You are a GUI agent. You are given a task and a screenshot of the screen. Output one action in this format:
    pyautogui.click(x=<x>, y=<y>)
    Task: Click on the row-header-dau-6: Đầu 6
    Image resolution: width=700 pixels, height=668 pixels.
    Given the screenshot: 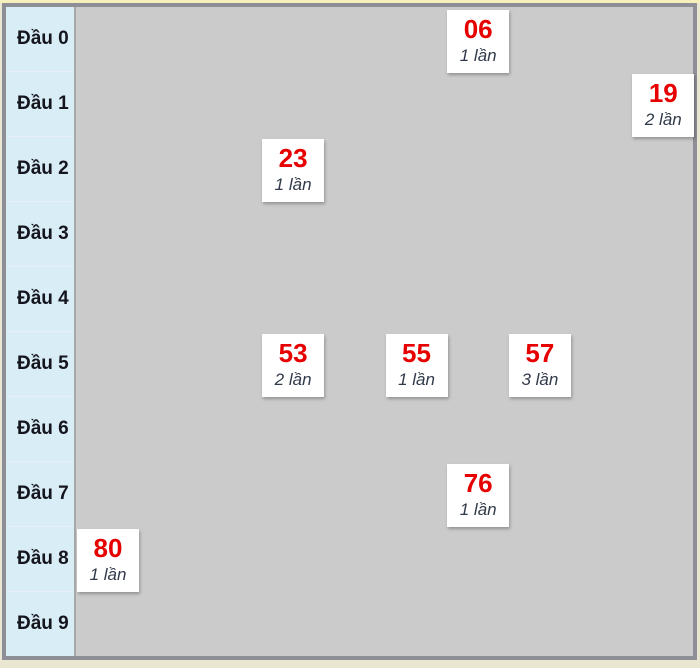 What is the action you would take?
    pyautogui.click(x=40, y=429)
    